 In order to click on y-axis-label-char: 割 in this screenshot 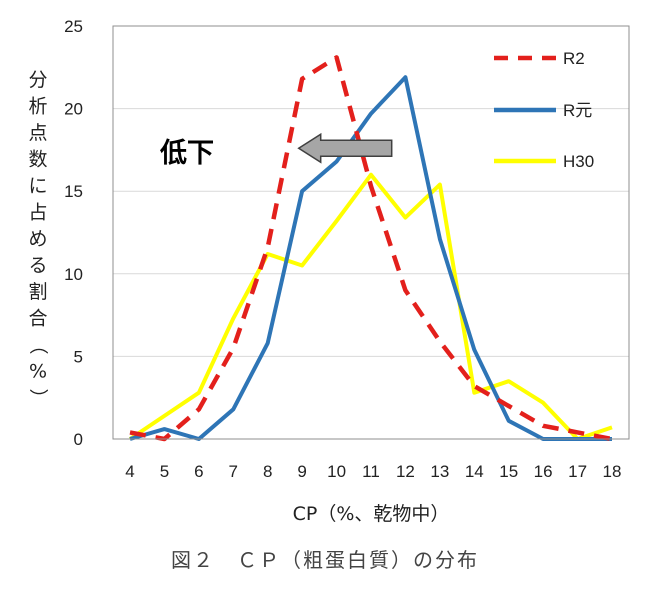, I will do `click(37, 292)`.